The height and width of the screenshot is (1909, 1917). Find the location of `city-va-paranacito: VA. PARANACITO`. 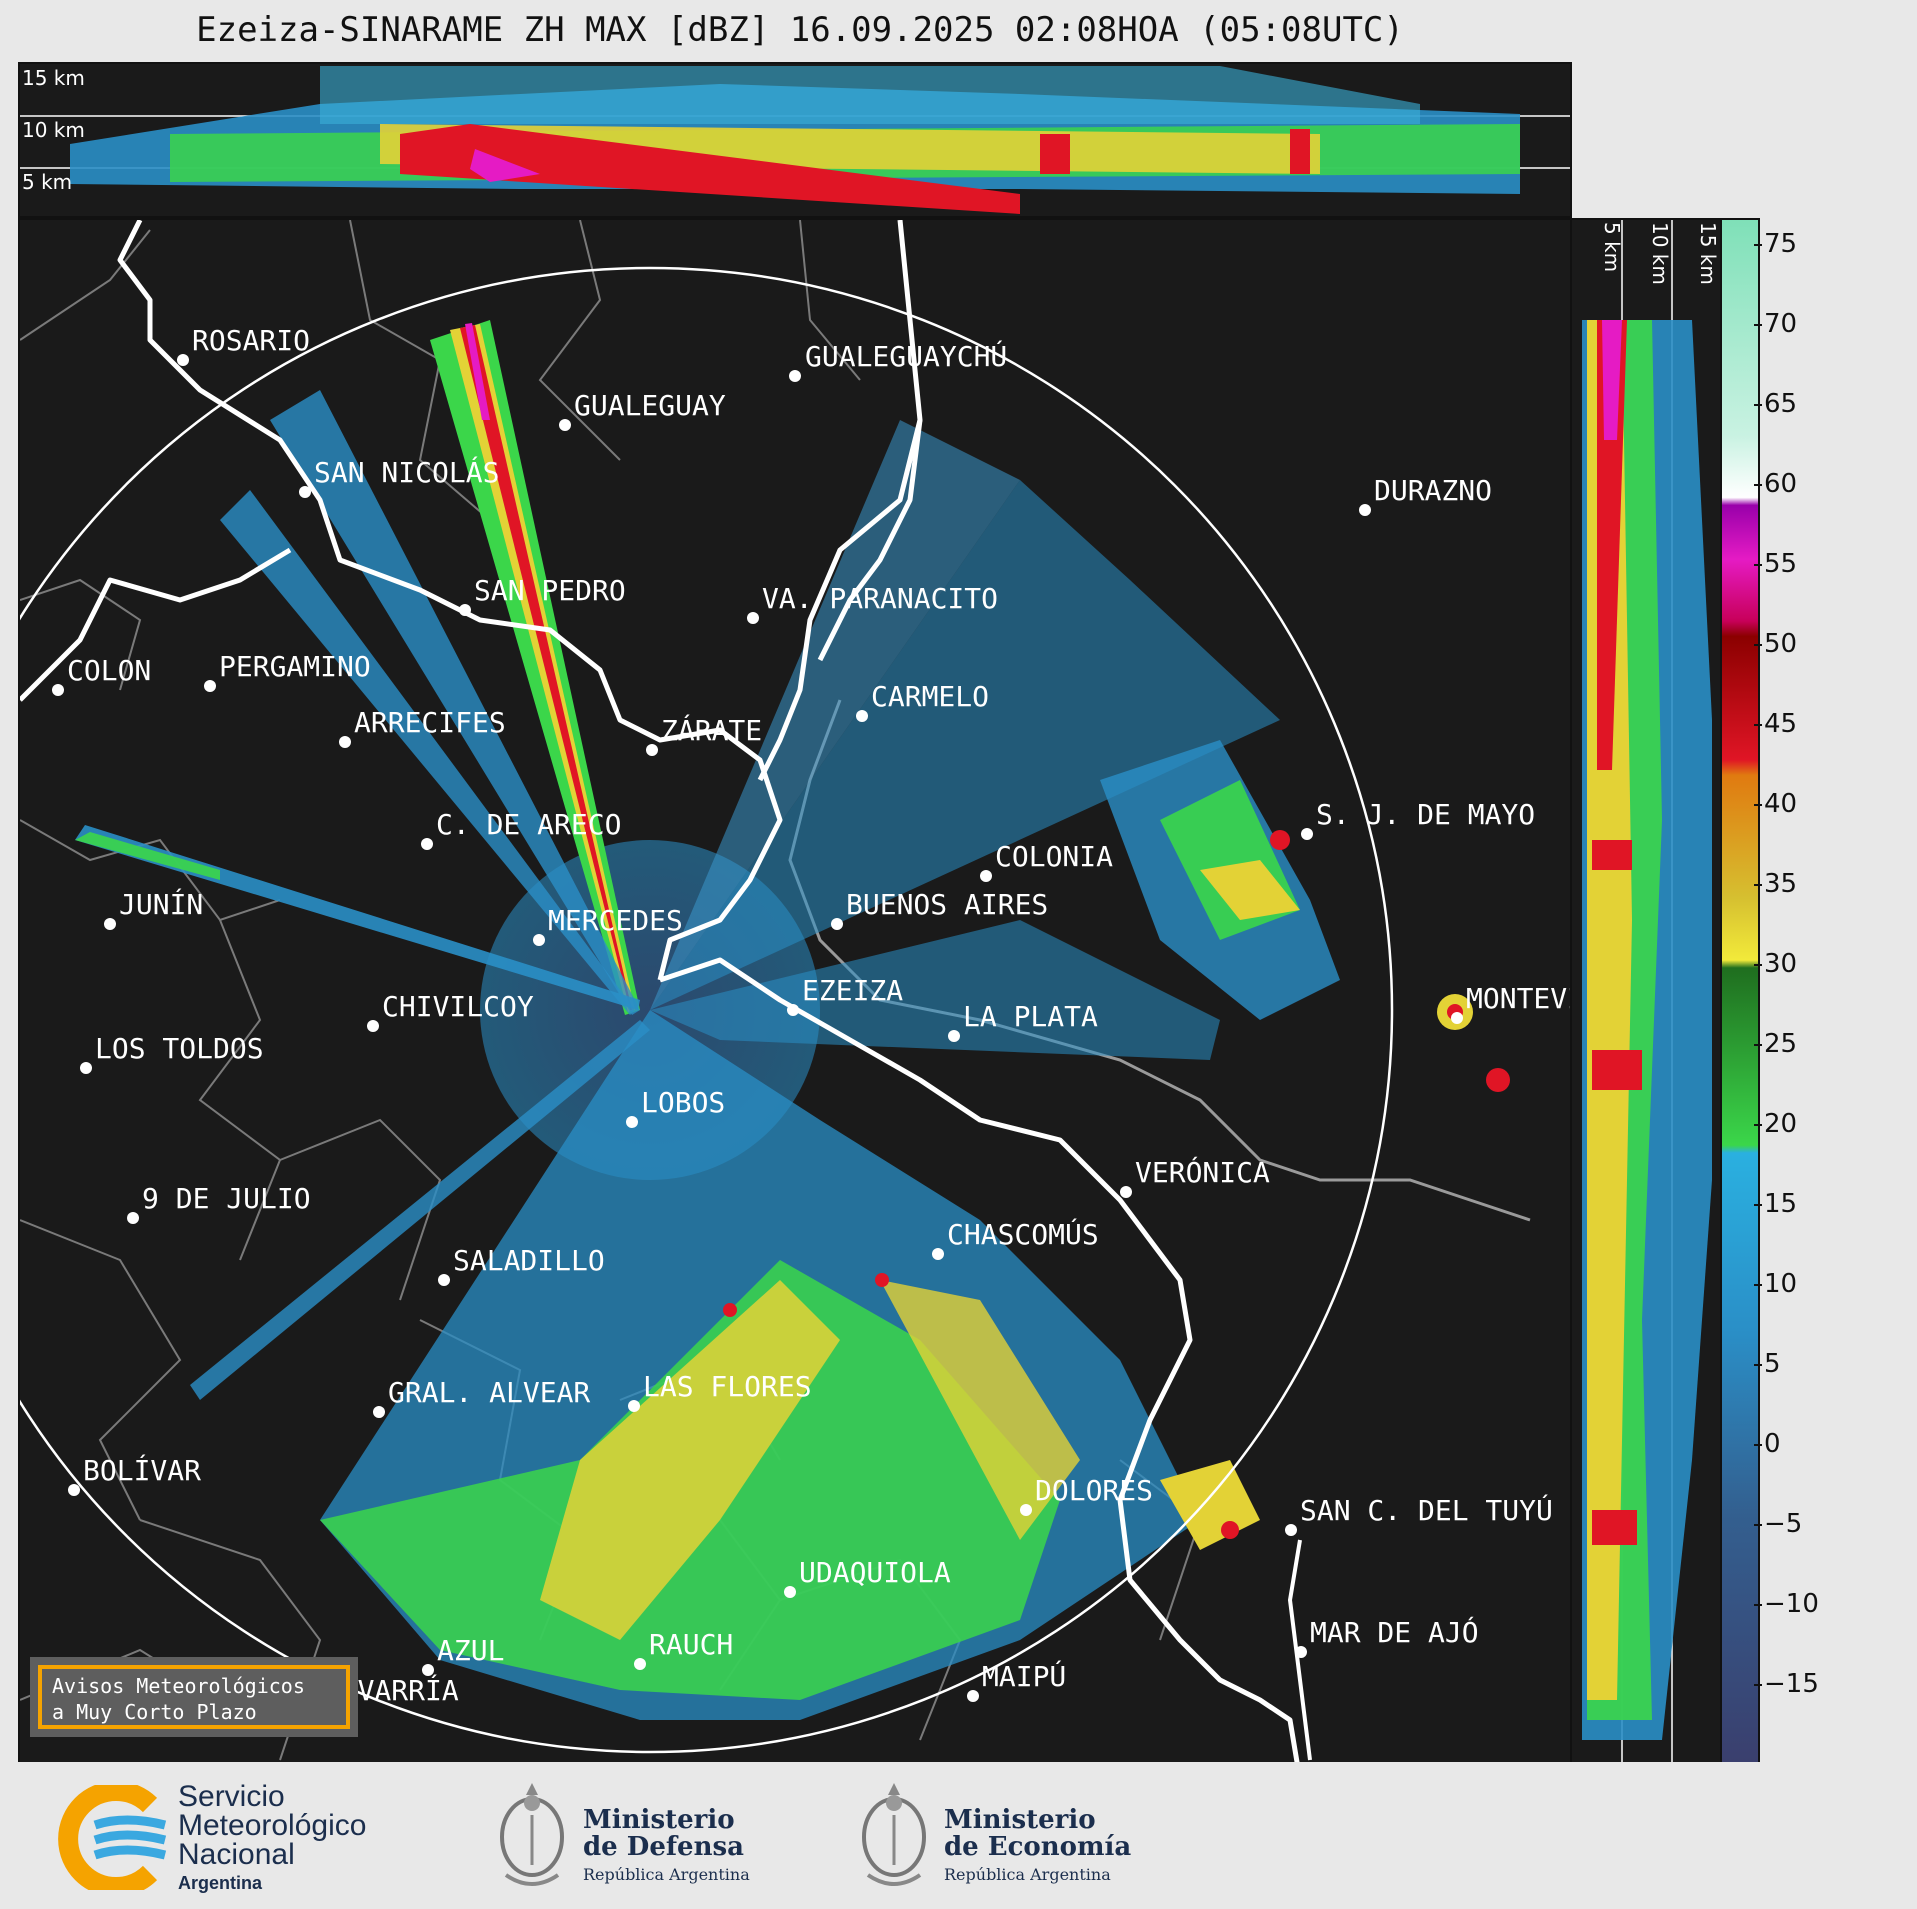

city-va-paranacito: VA. PARANACITO is located at coordinates (872, 603).